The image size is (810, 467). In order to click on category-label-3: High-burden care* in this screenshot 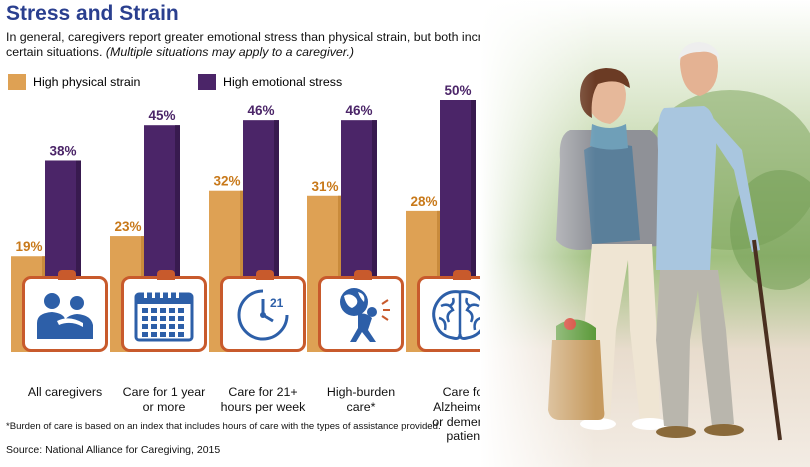, I will do `click(361, 400)`.